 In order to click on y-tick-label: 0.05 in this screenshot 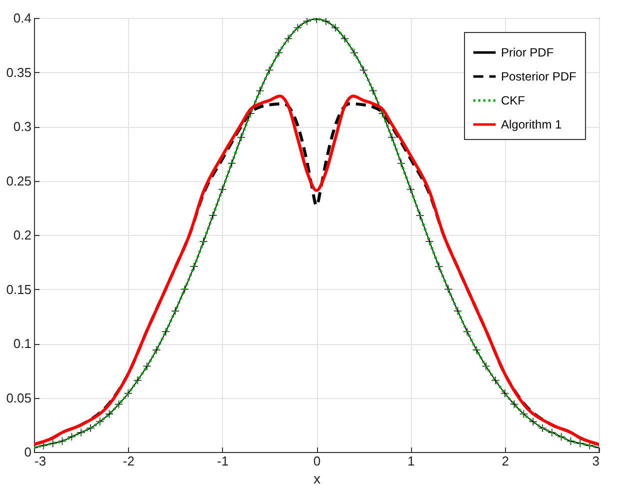, I will do `click(19, 398)`.